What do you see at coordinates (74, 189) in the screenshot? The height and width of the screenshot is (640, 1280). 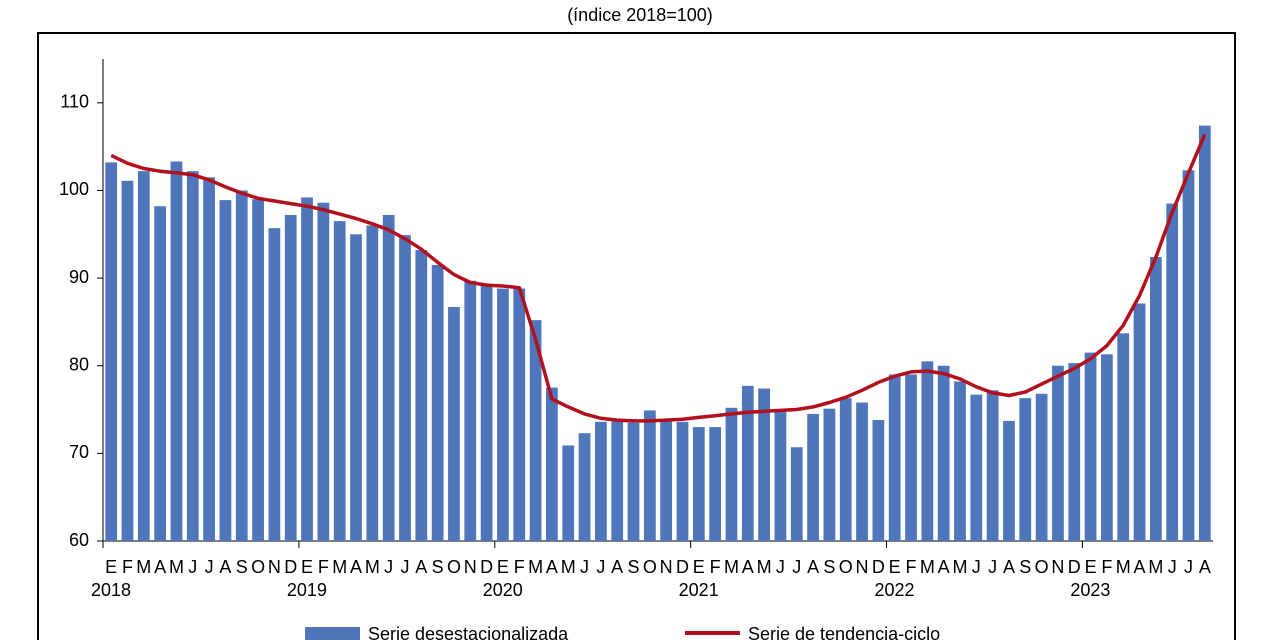 I see `y-tick-label: 100` at bounding box center [74, 189].